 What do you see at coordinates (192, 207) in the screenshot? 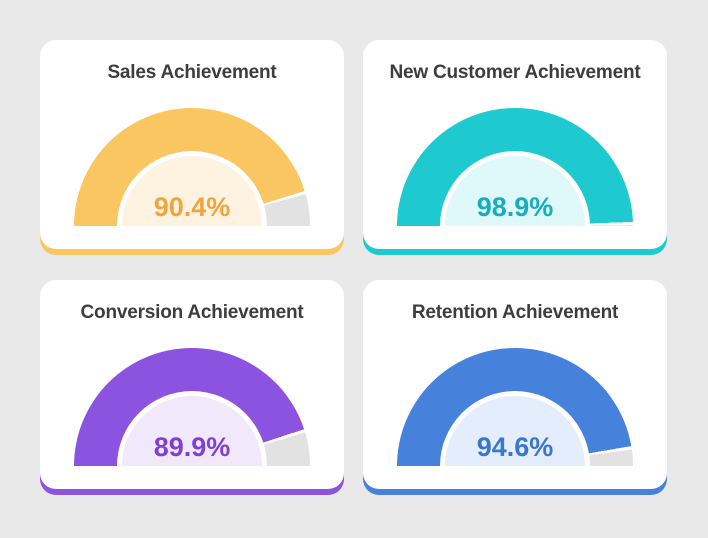
I see `gauge-value: 90.4%` at bounding box center [192, 207].